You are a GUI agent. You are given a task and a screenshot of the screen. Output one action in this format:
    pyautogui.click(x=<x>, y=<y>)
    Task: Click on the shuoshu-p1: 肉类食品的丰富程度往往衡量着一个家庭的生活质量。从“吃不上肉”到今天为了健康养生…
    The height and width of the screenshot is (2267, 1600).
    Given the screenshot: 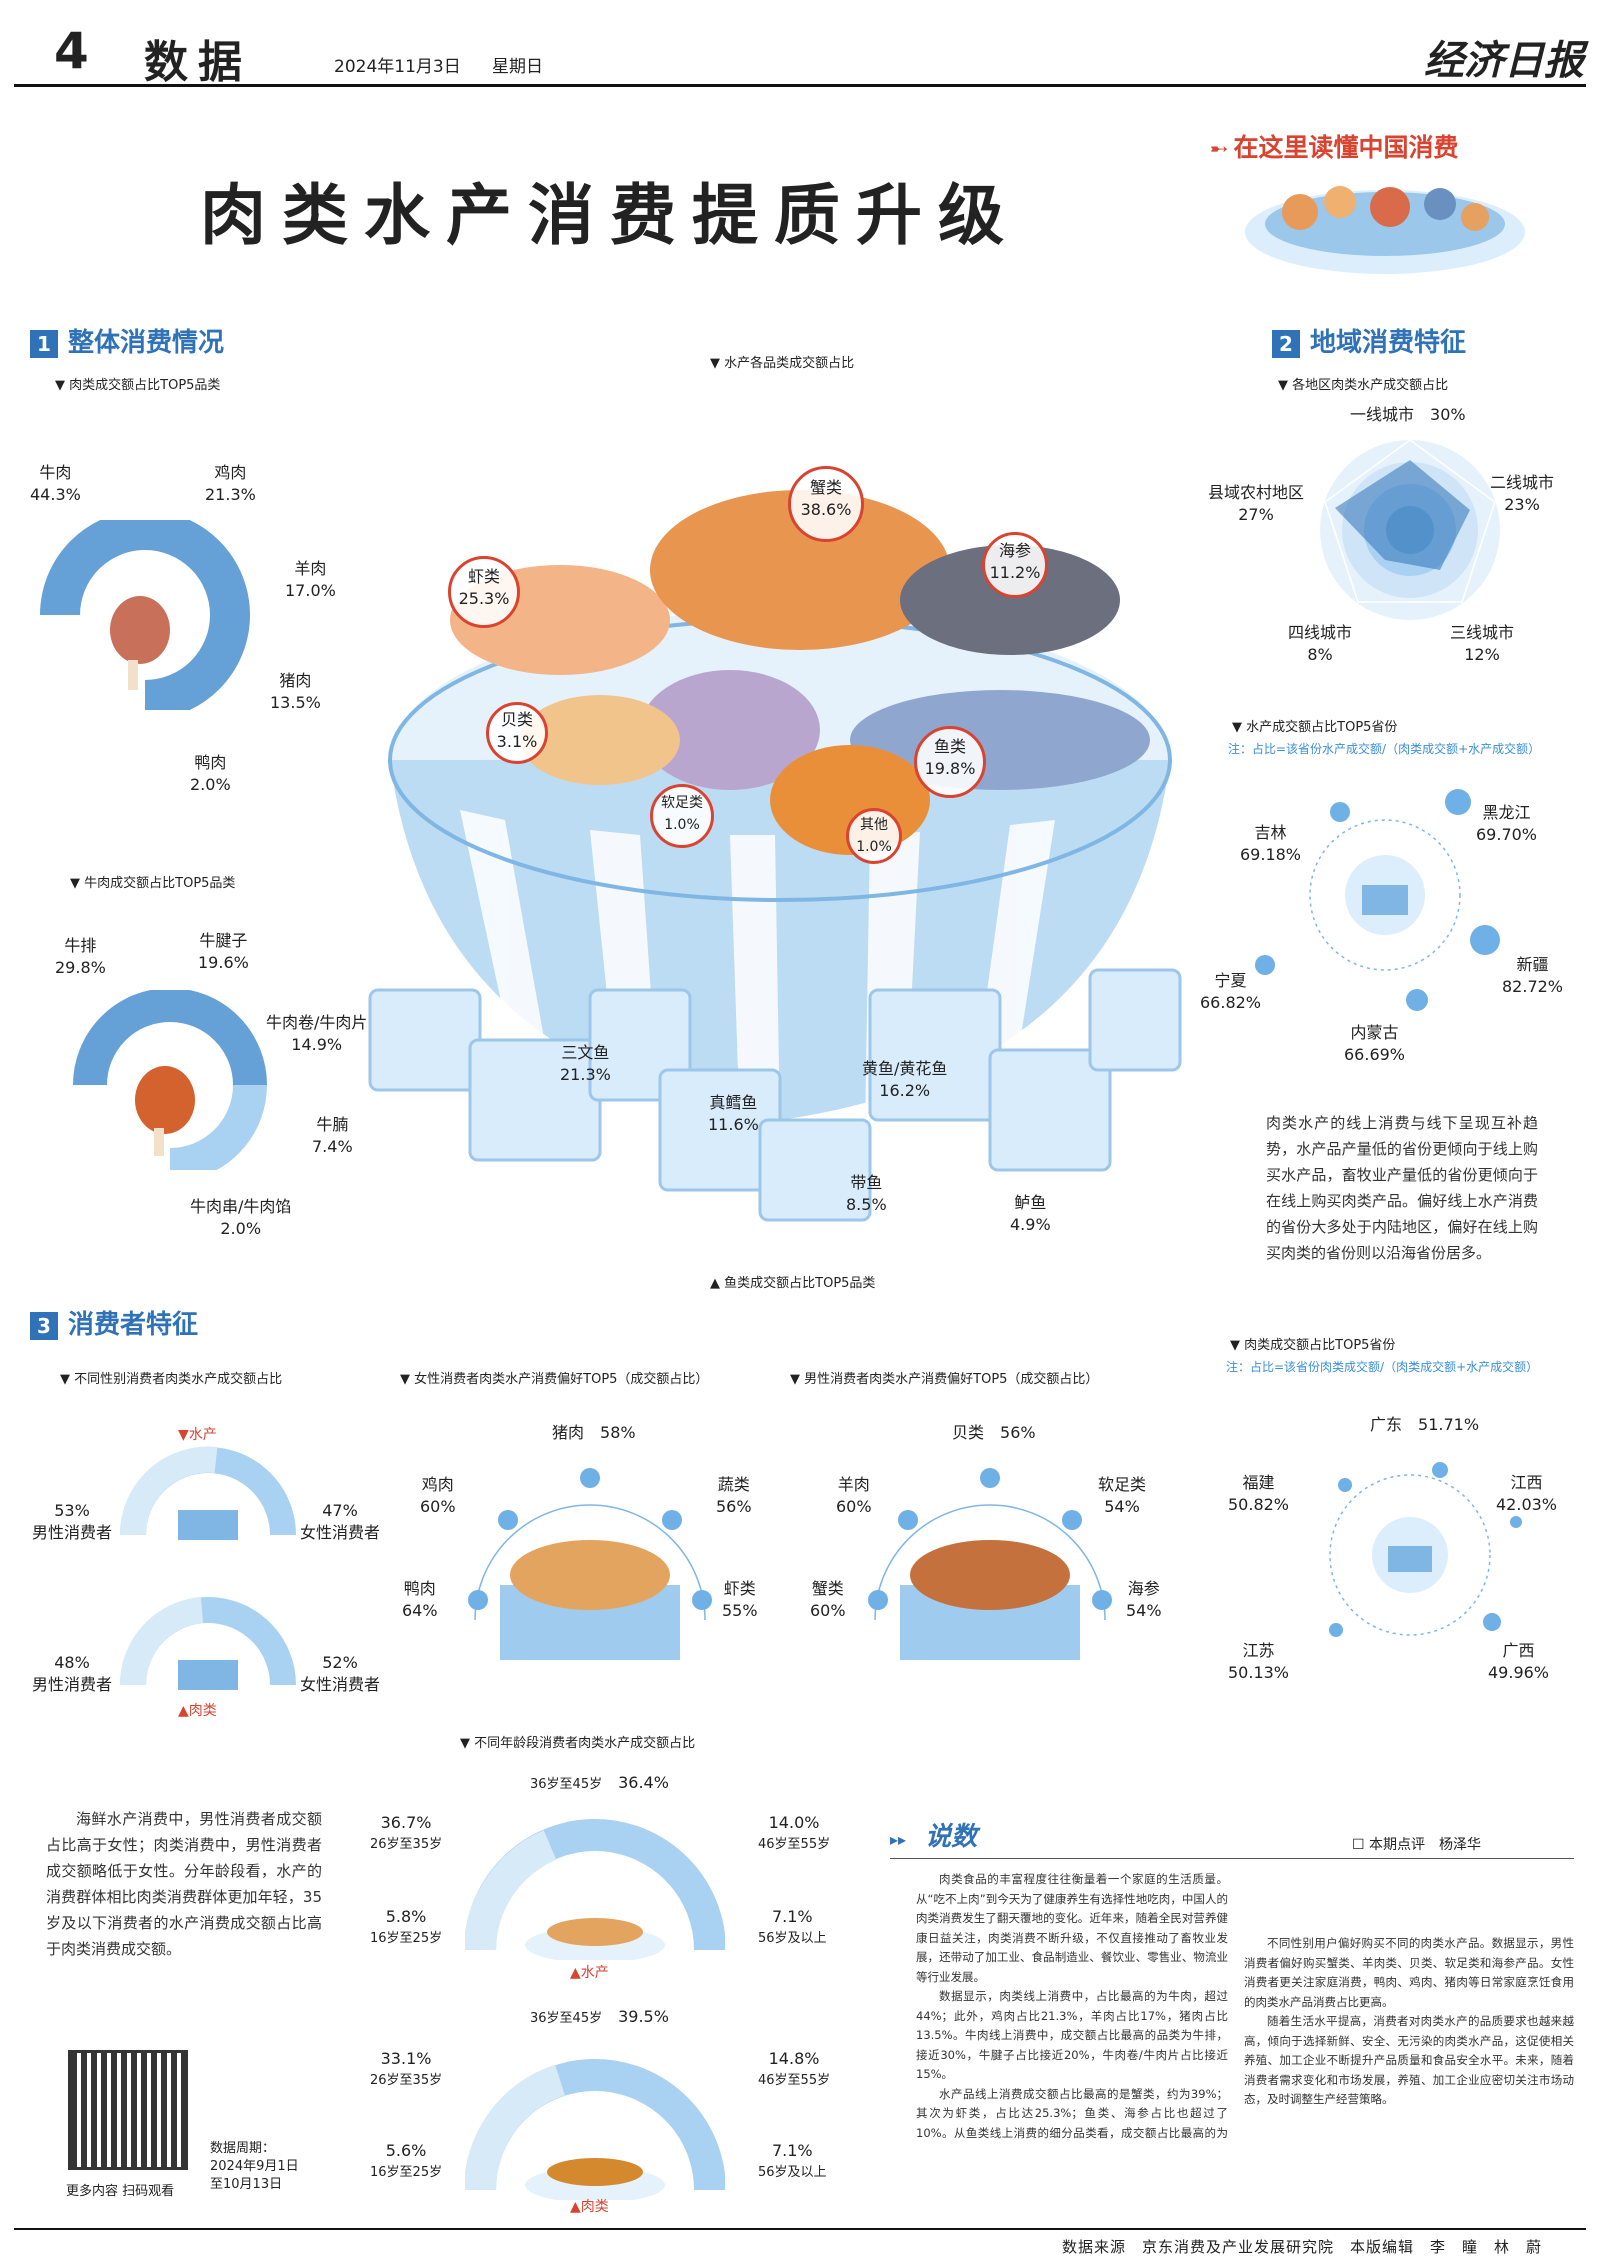 What is the action you would take?
    pyautogui.click(x=1072, y=1928)
    